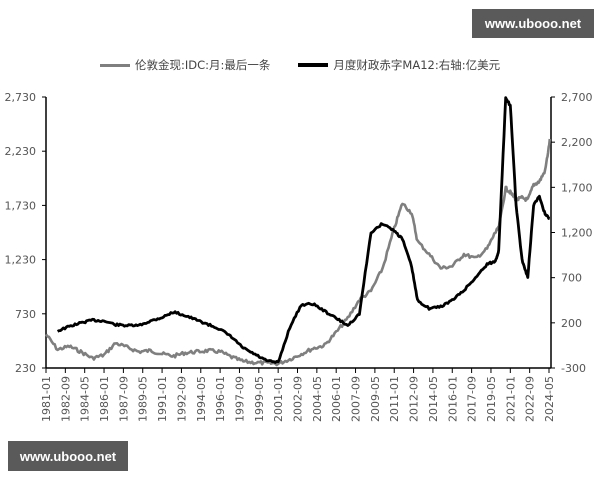 The height and width of the screenshot is (480, 600). Describe the element at coordinates (394, 399) in the screenshot. I see `x-tick-label: 2011-01` at that location.